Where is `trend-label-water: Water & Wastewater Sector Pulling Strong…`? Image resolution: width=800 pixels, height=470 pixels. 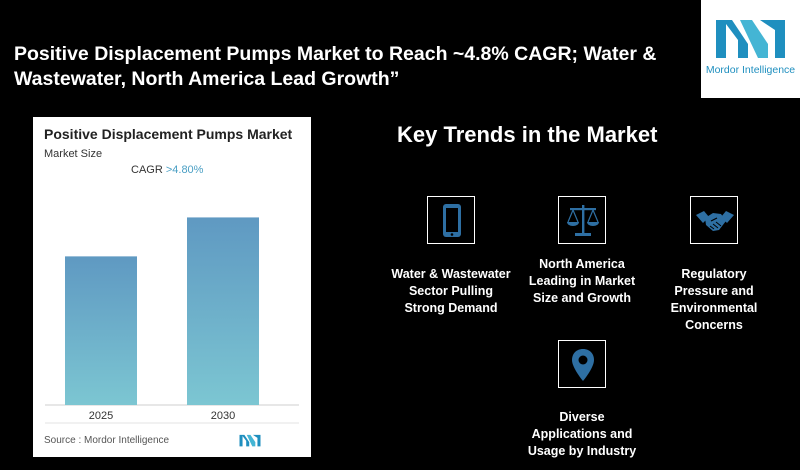 trend-label-water: Water & Wastewater Sector Pulling Strong… is located at coordinates (451, 291).